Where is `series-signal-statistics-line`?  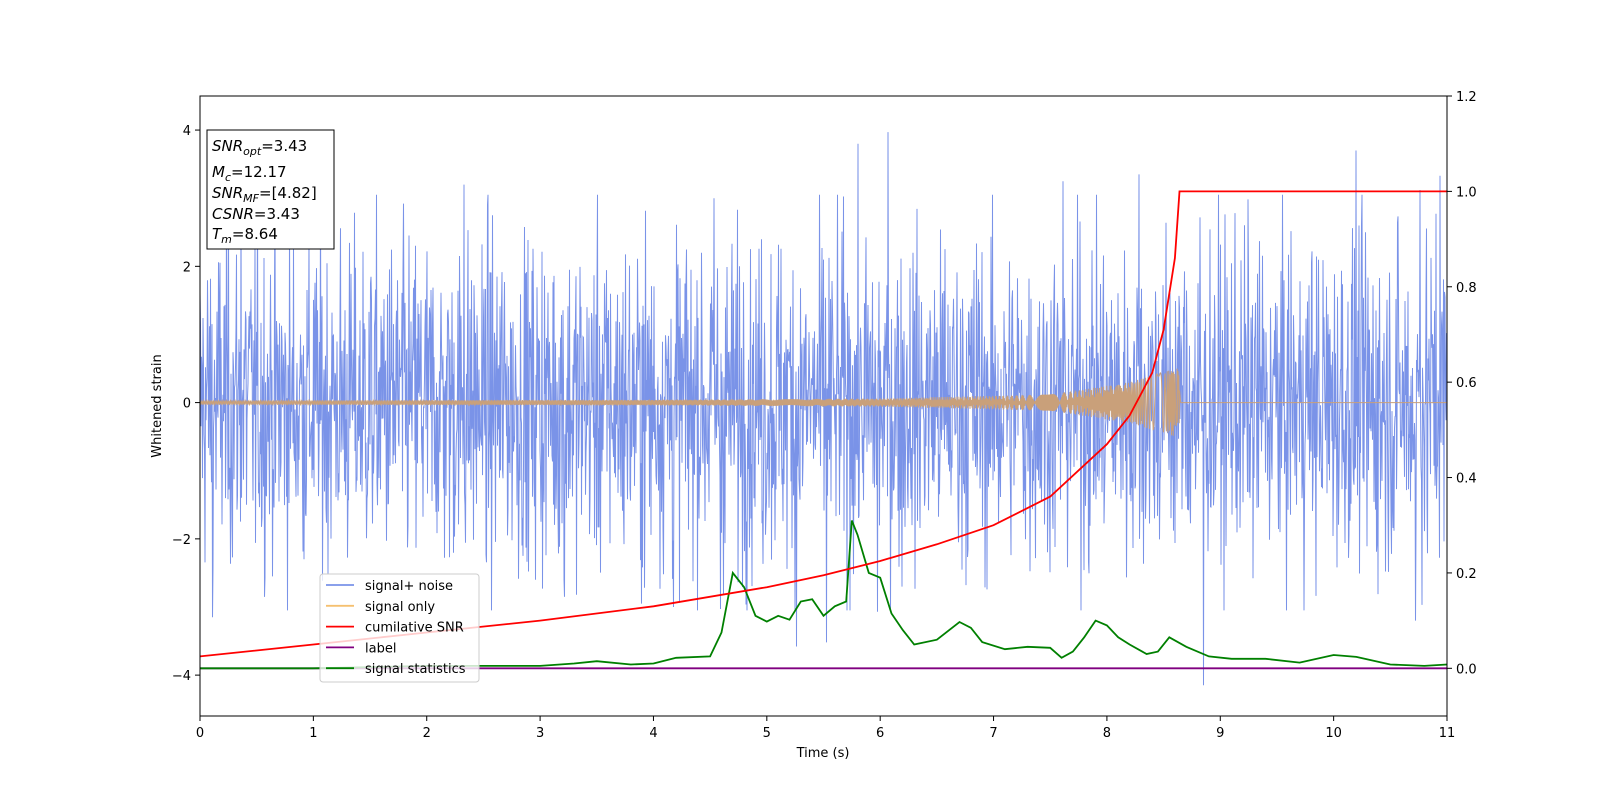 series-signal-statistics-line is located at coordinates (823, 595).